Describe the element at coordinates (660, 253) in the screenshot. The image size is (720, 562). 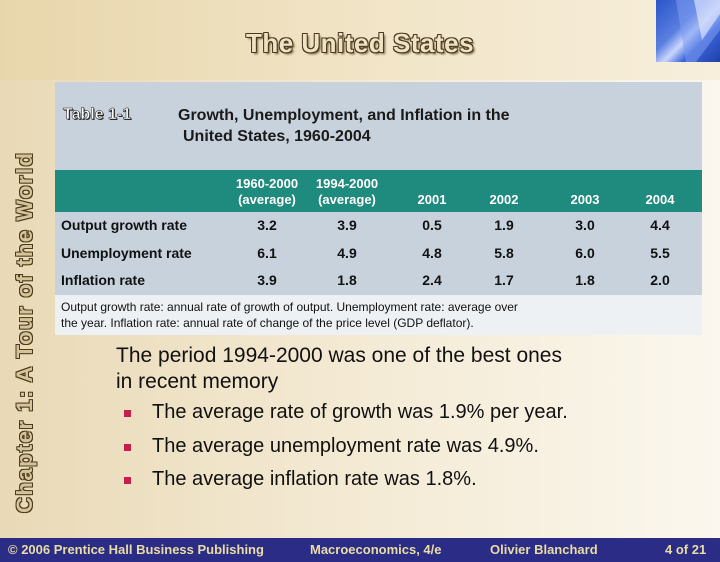
I see `table-cell: 5.5` at that location.